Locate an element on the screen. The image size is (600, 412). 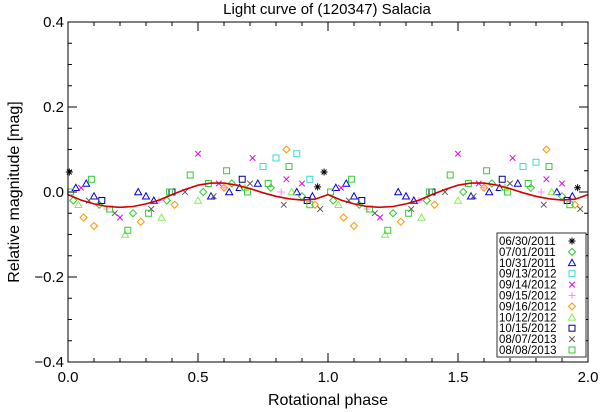
y-tick-label: 0.2 is located at coordinates (53, 107).